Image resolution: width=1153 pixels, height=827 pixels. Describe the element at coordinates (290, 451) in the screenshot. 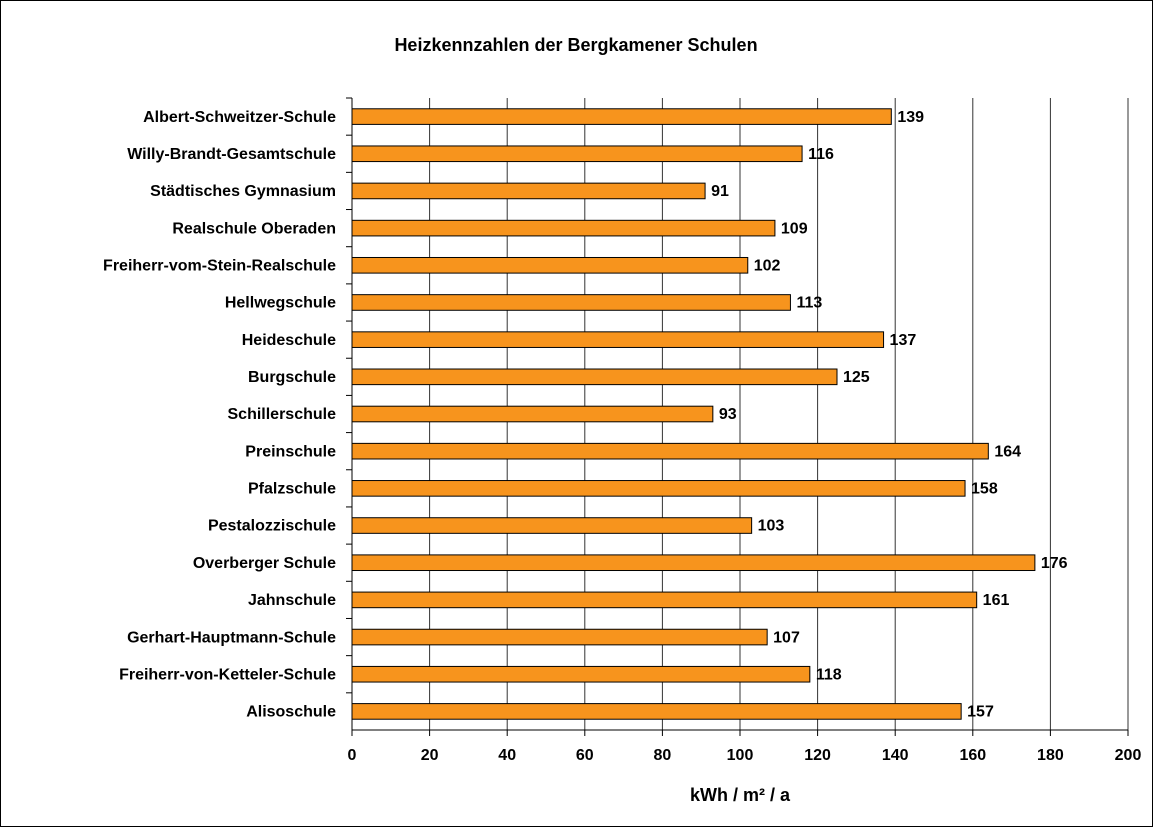

I see `y-tick-label: Preinschule` at that location.